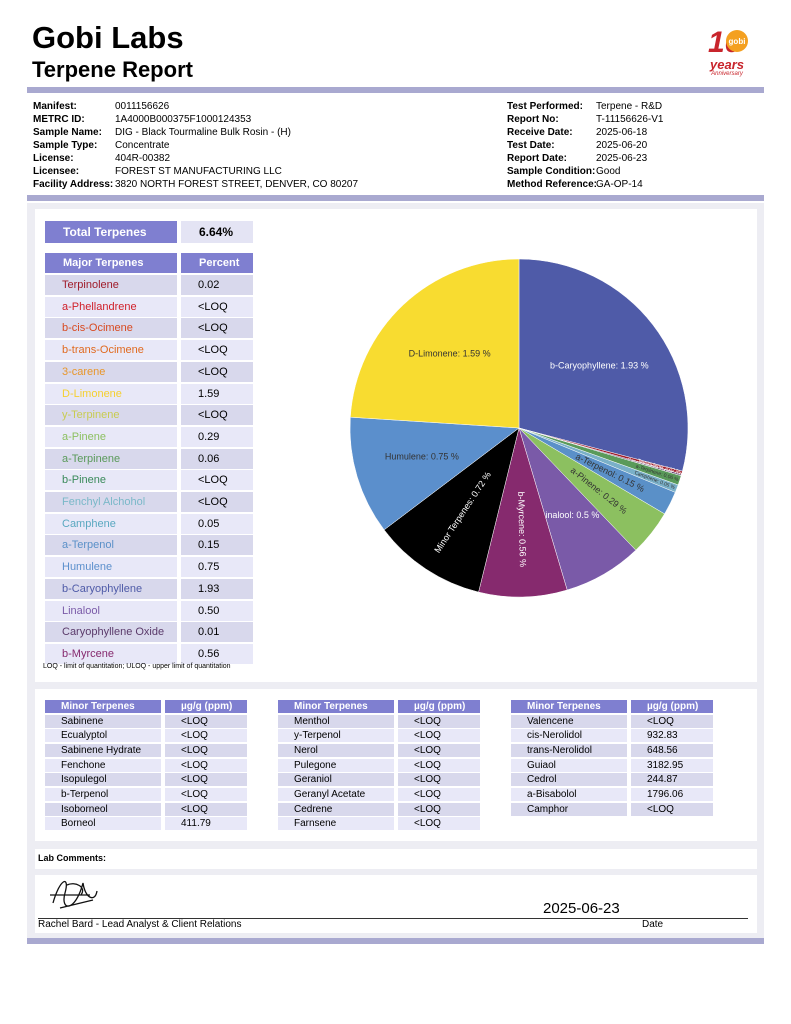 The height and width of the screenshot is (1024, 791). I want to click on terpene-value: 0.56, so click(217, 653).